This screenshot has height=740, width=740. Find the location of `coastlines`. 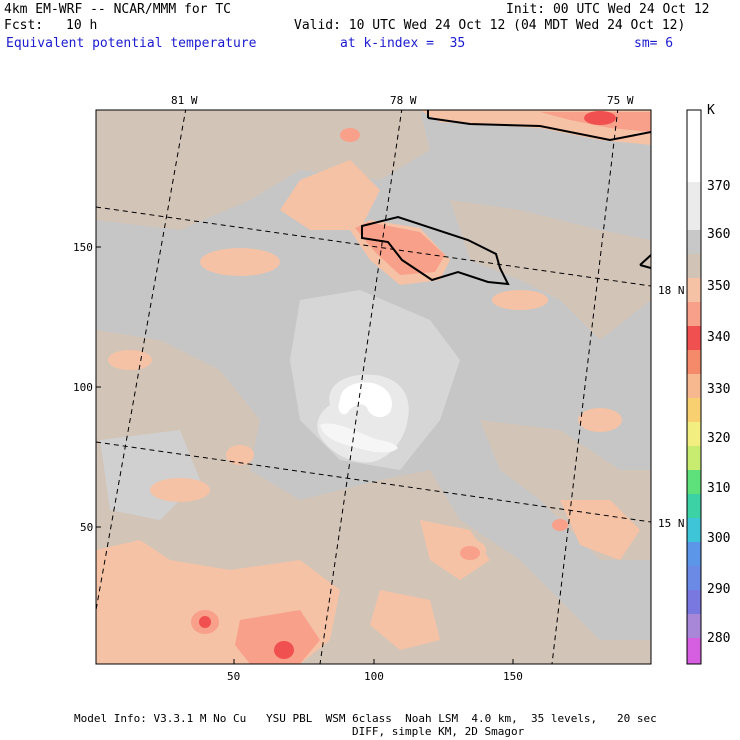

coastlines is located at coordinates (506, 198).